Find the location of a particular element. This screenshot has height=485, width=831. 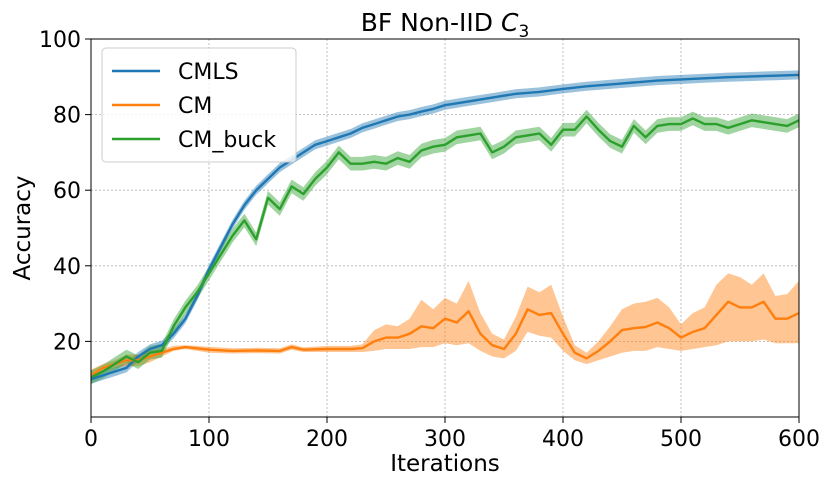

y-tick-label: 100 is located at coordinates (60, 40).